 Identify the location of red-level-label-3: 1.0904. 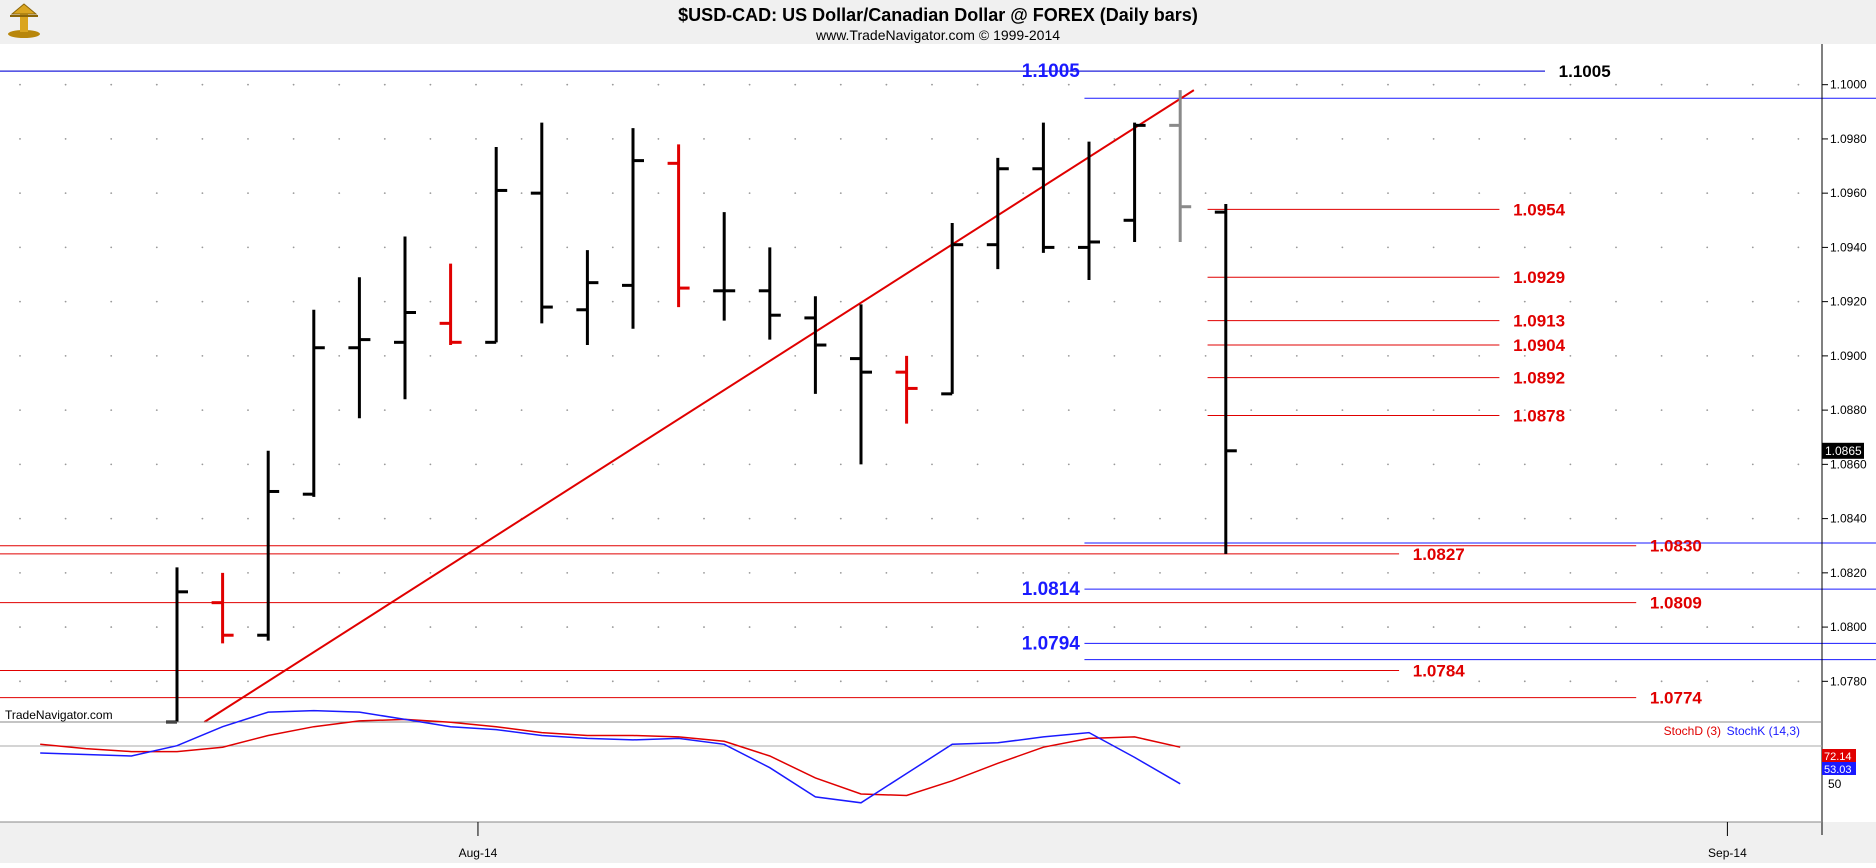
(1539, 345).